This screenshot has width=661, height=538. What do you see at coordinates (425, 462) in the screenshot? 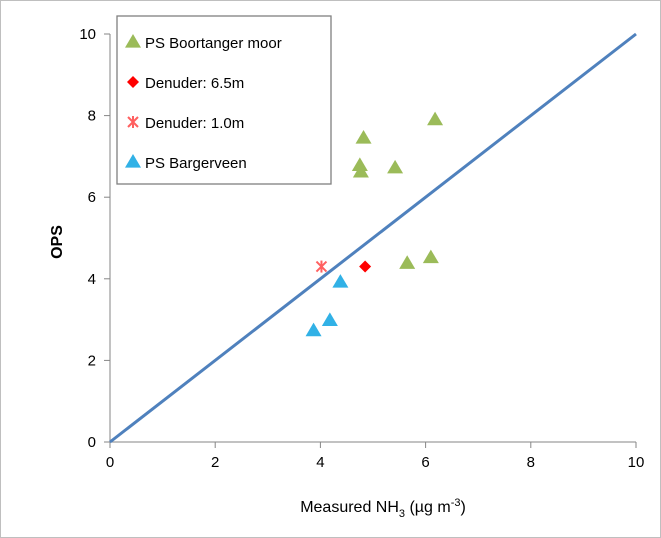
I see `x-tick-label: 6` at bounding box center [425, 462].